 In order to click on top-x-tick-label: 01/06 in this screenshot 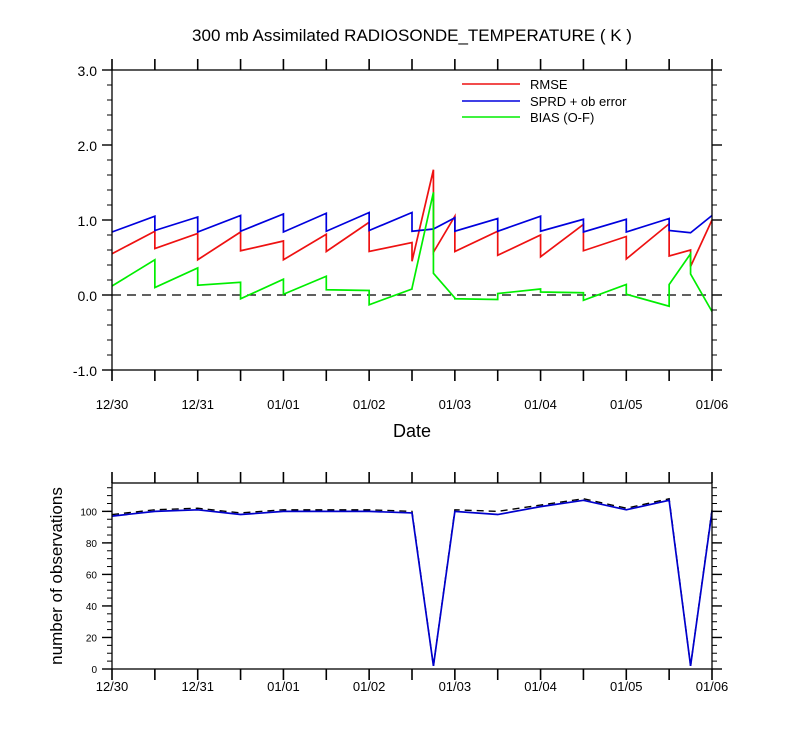, I will do `click(712, 404)`.